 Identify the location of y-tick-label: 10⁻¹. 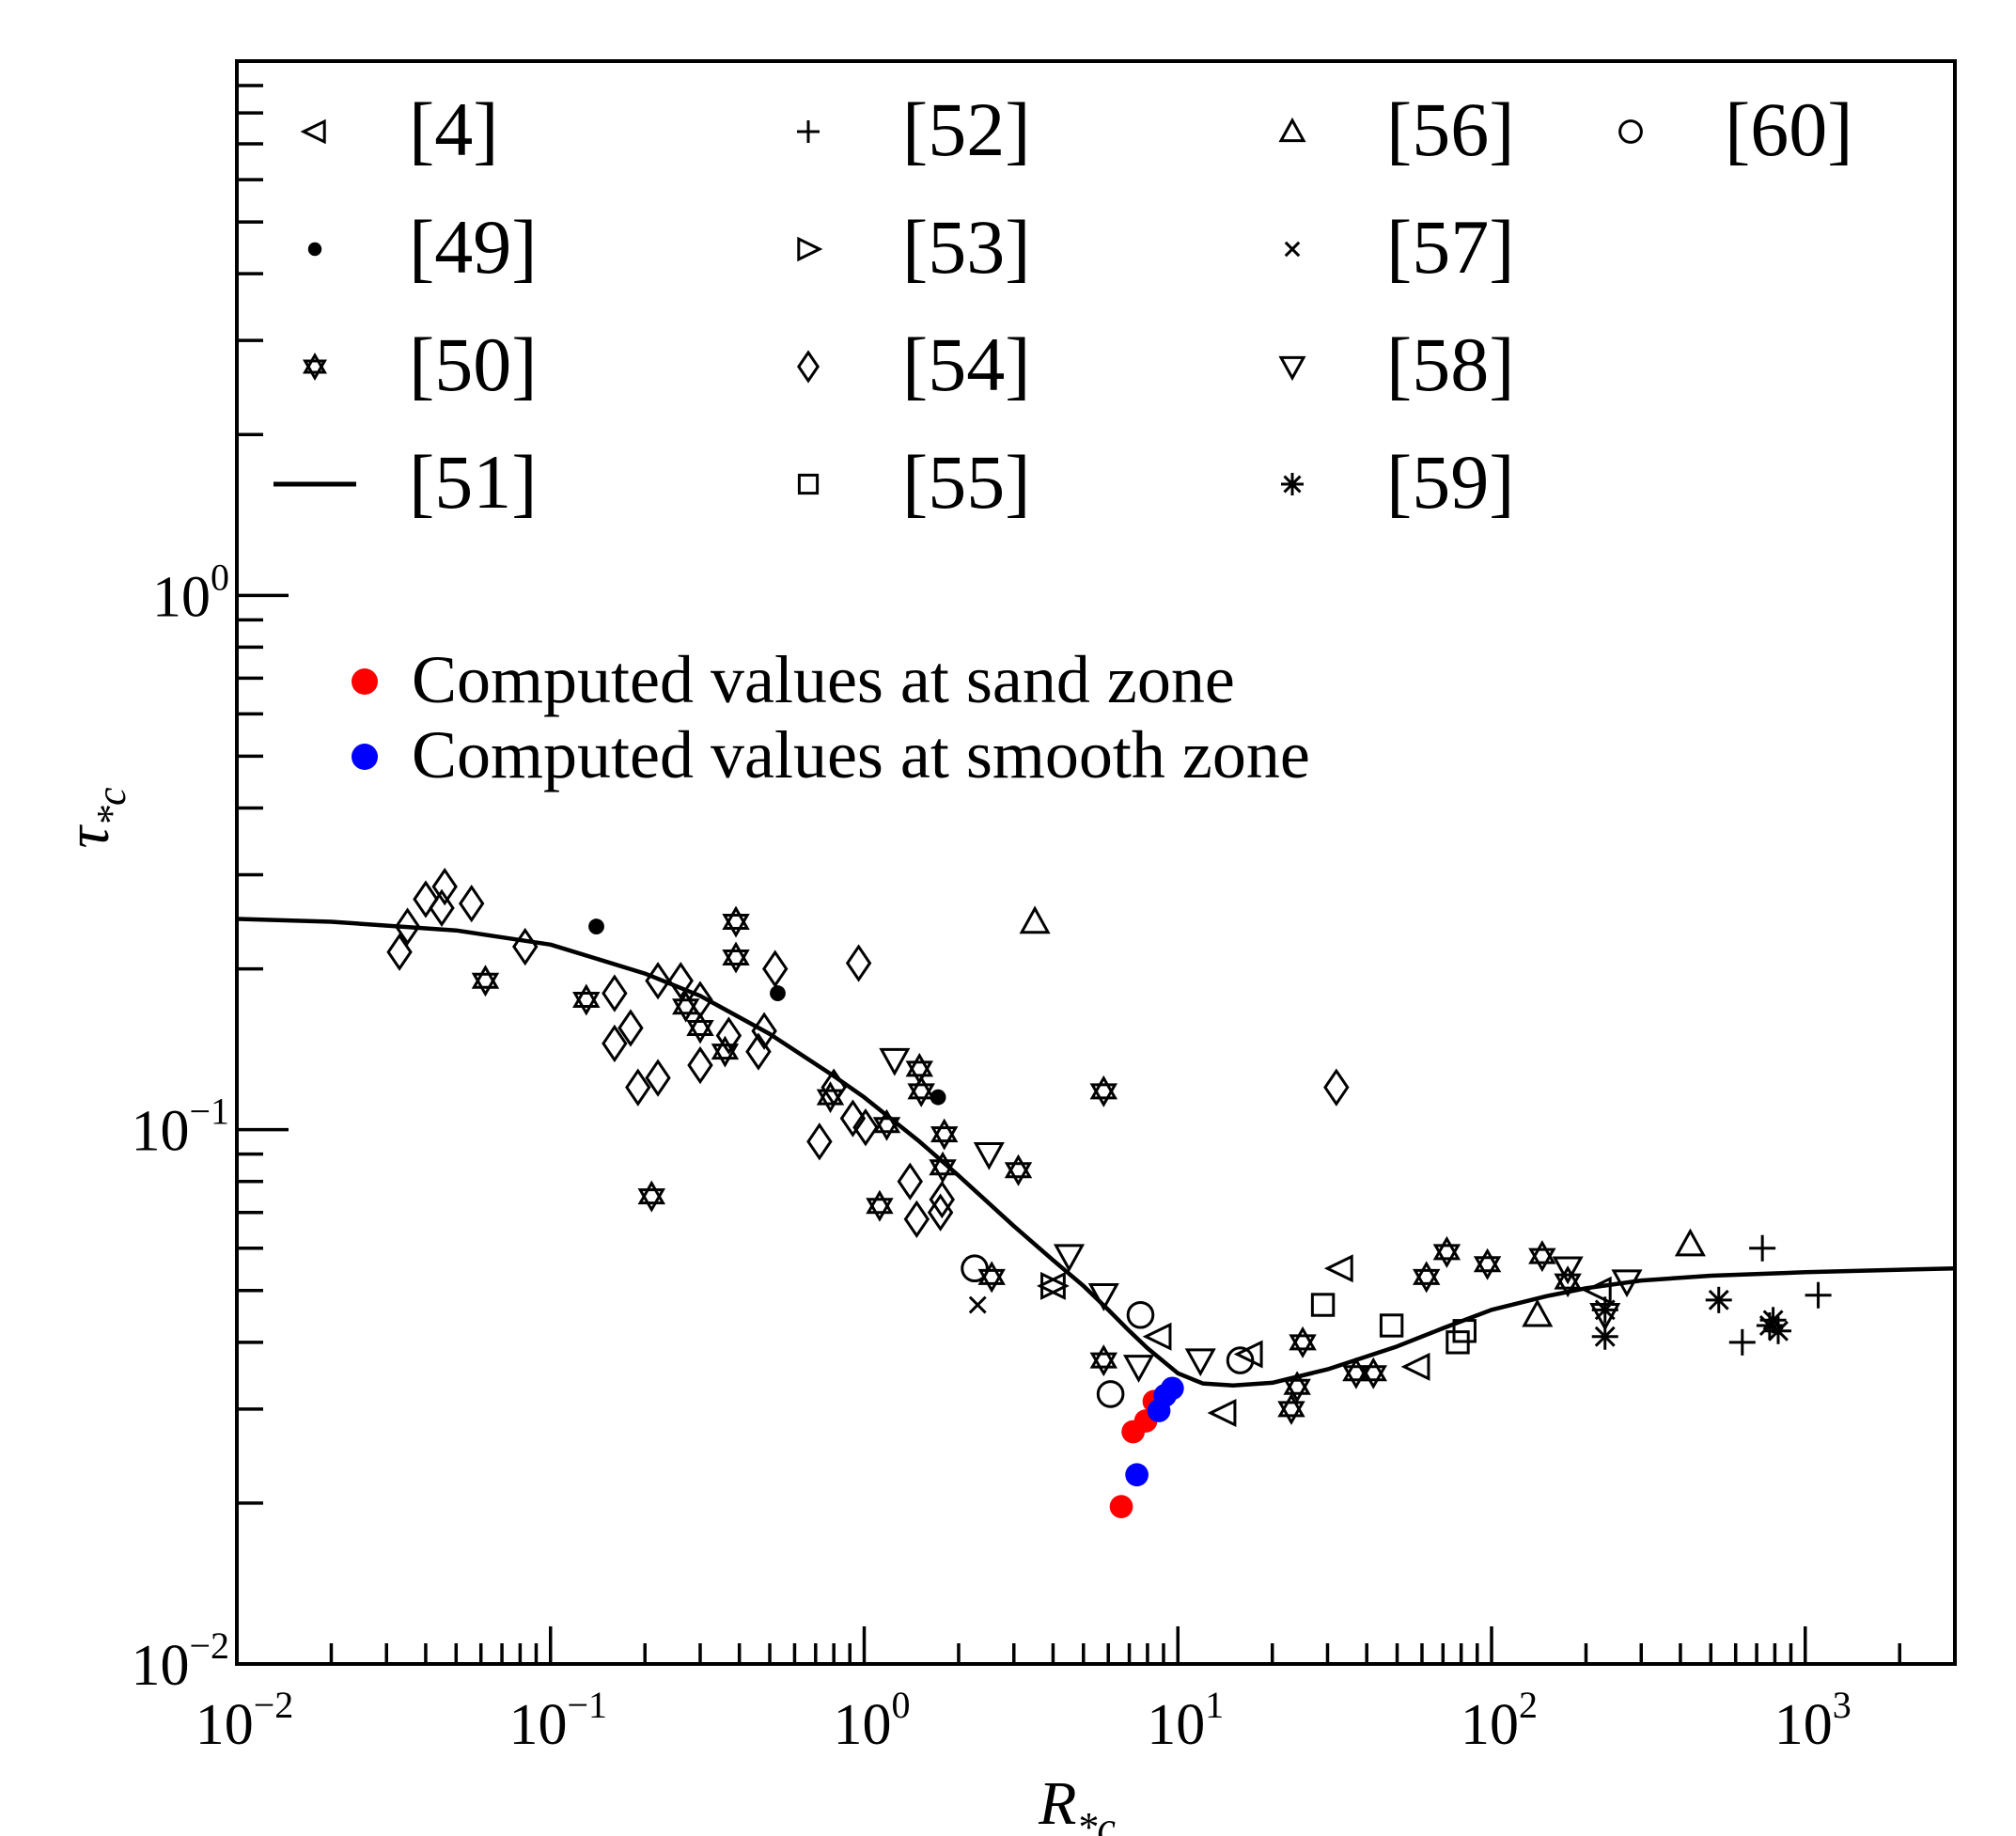
(180, 1127).